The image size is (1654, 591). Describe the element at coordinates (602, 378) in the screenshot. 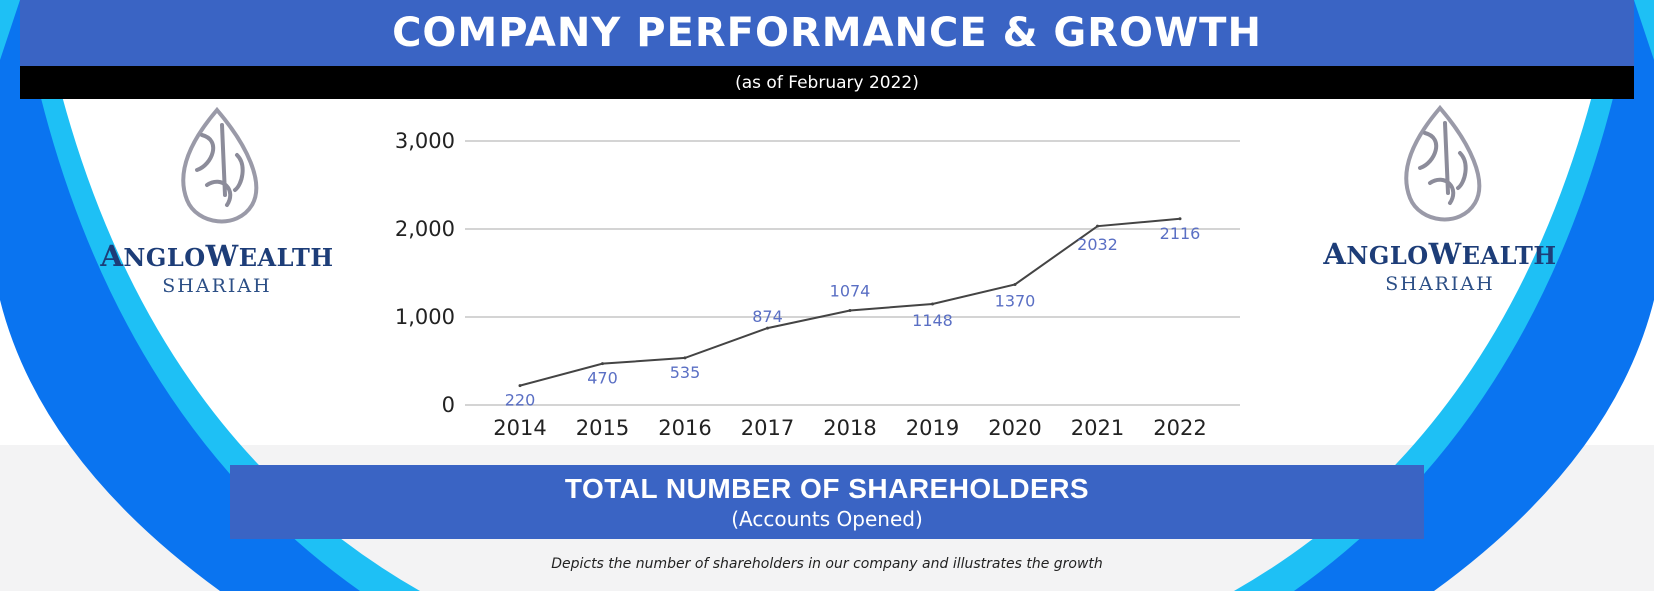

I see `data-label: 470` at that location.